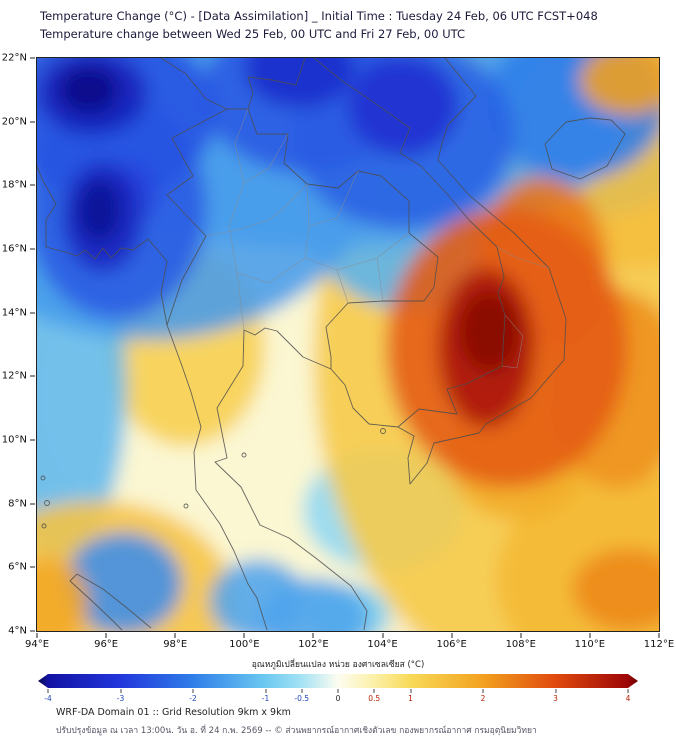 The height and width of the screenshot is (756, 676). I want to click on y-tick-label: 22°N, so click(14, 58).